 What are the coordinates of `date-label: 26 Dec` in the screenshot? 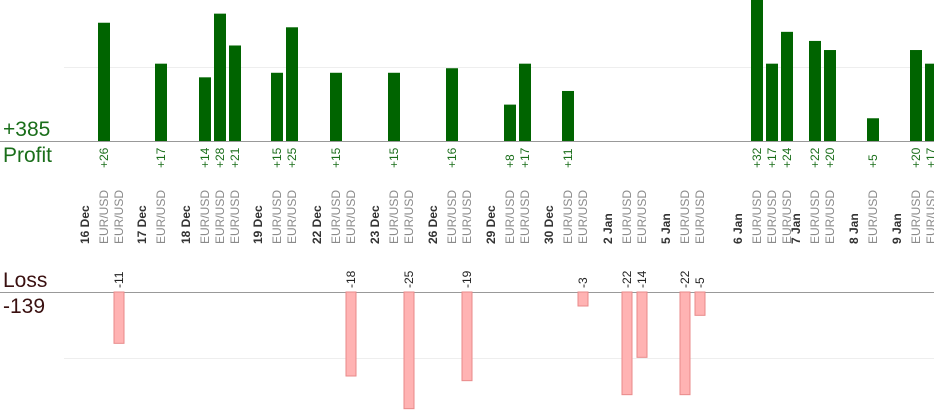 It's located at (433, 224).